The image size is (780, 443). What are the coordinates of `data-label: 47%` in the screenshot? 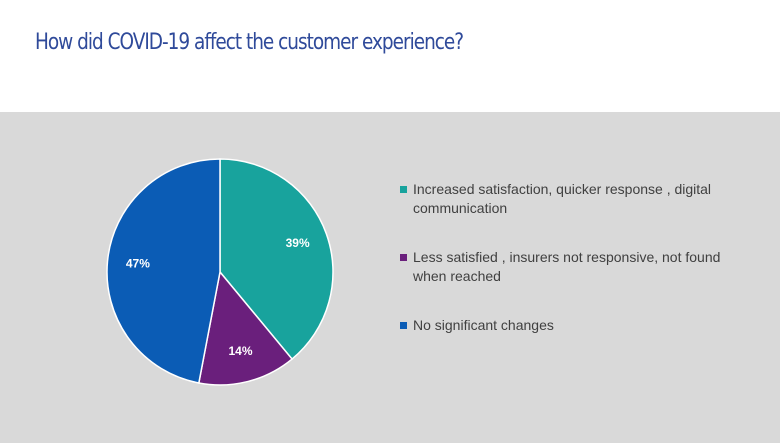 It's located at (138, 263).